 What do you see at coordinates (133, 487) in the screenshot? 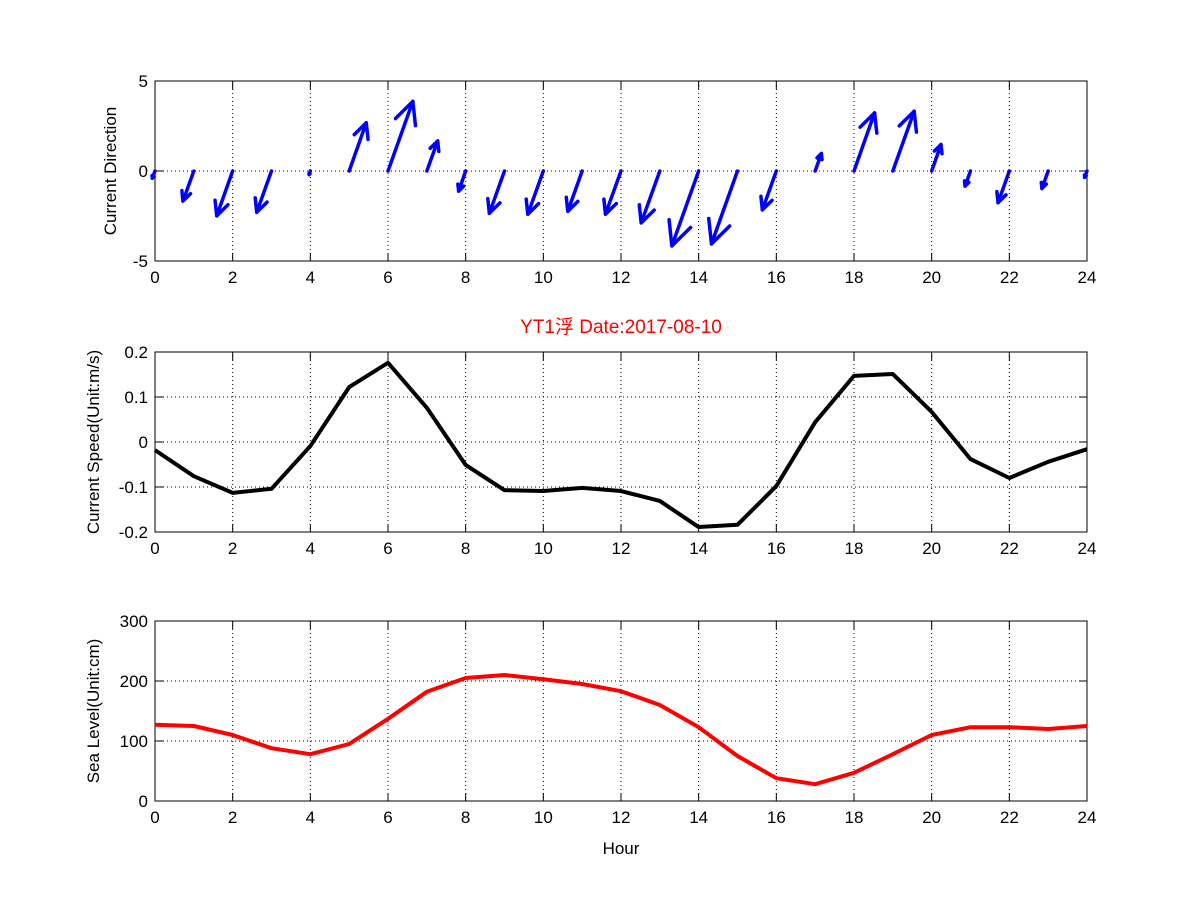
I see `y-tick-label: -0.1` at bounding box center [133, 487].